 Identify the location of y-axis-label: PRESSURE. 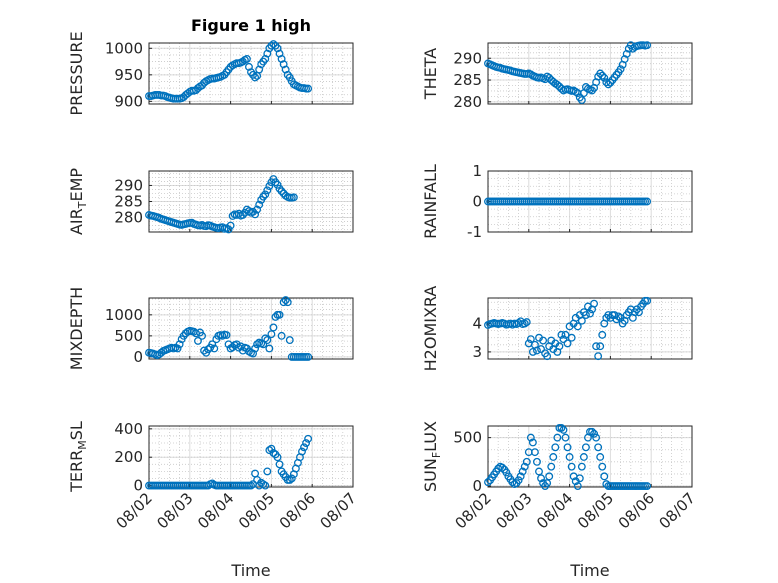
(76, 73).